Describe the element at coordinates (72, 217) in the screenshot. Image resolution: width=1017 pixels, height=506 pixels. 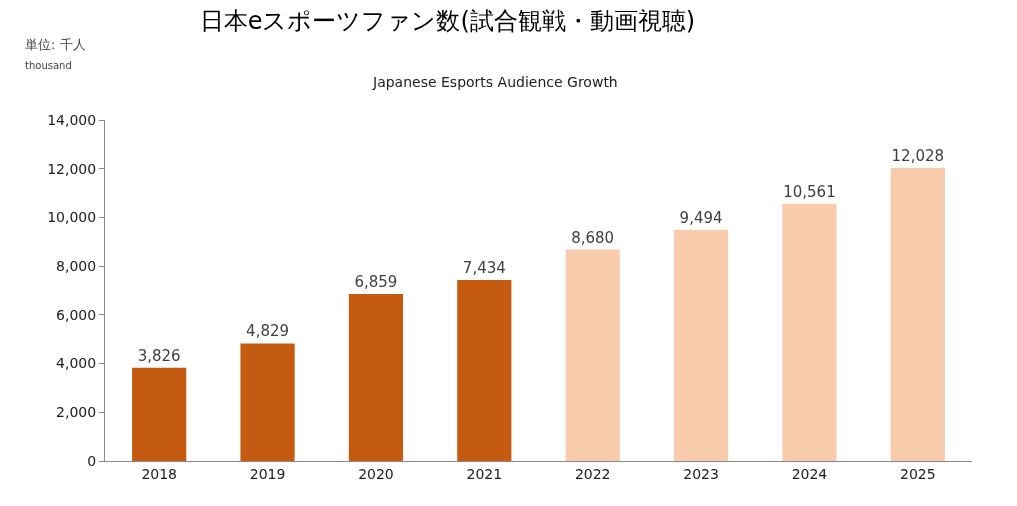
I see `y-tick-label: 10,000` at that location.